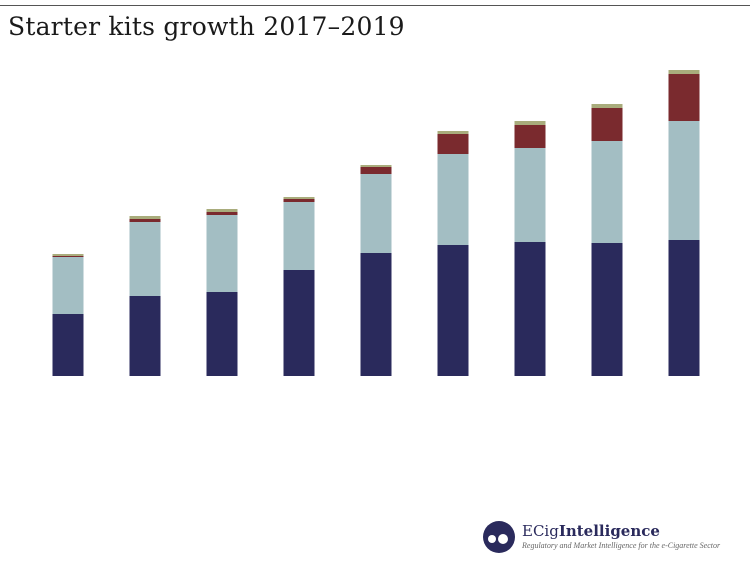  I want to click on logo-text: ECigIntelligence, so click(591, 531).